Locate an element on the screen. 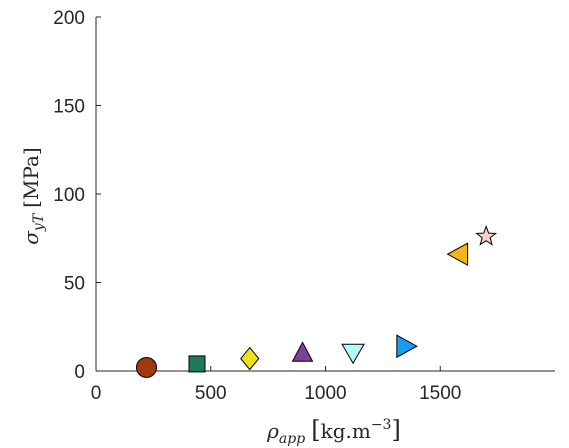 This screenshot has height=448, width=569. y-tick-label: 50 is located at coordinates (74, 284).